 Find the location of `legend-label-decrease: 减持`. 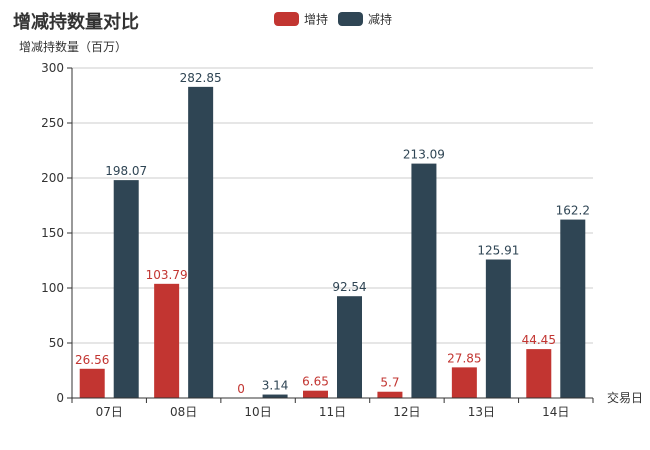

legend-label-decrease: 减持 is located at coordinates (380, 19).